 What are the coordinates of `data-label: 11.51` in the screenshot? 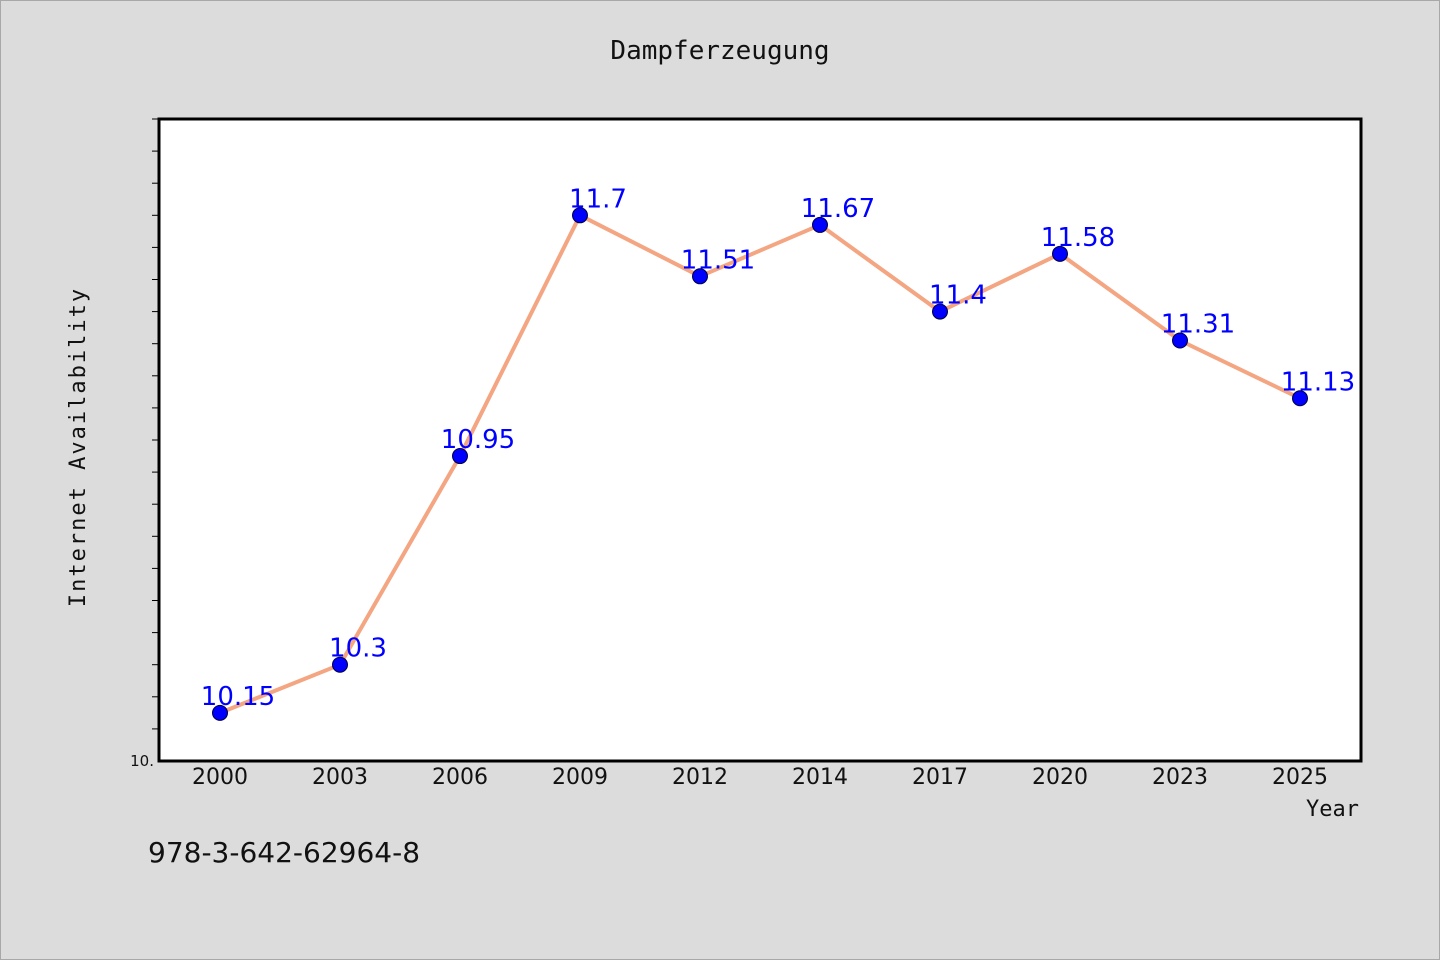 It's located at (718, 260).